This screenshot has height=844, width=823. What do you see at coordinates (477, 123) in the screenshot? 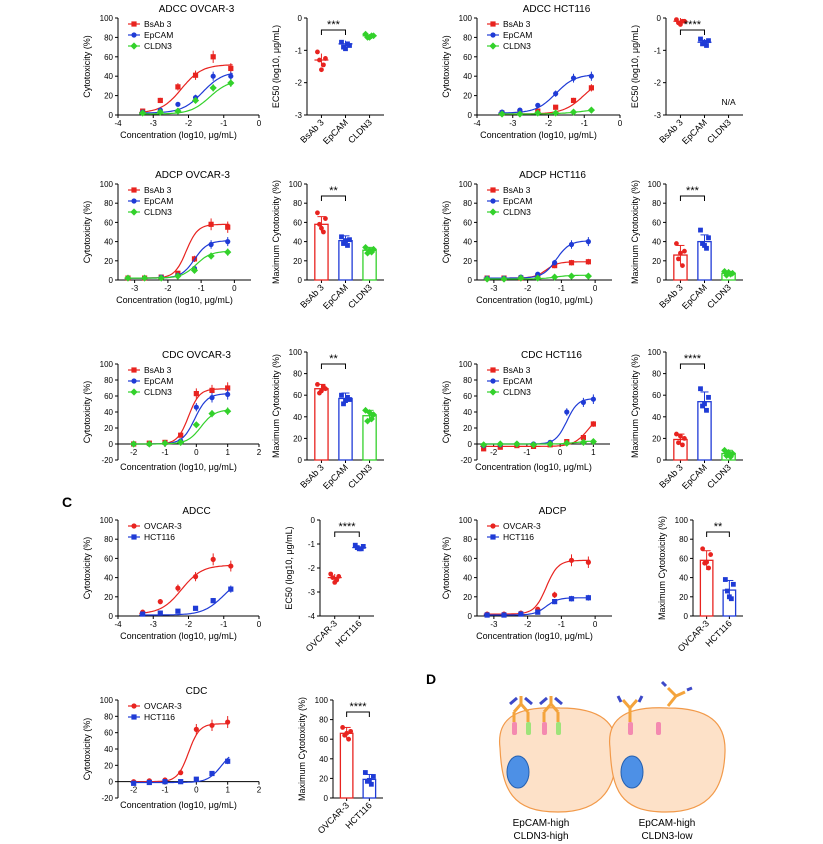
I see `x-tick-label: -4` at bounding box center [477, 123].